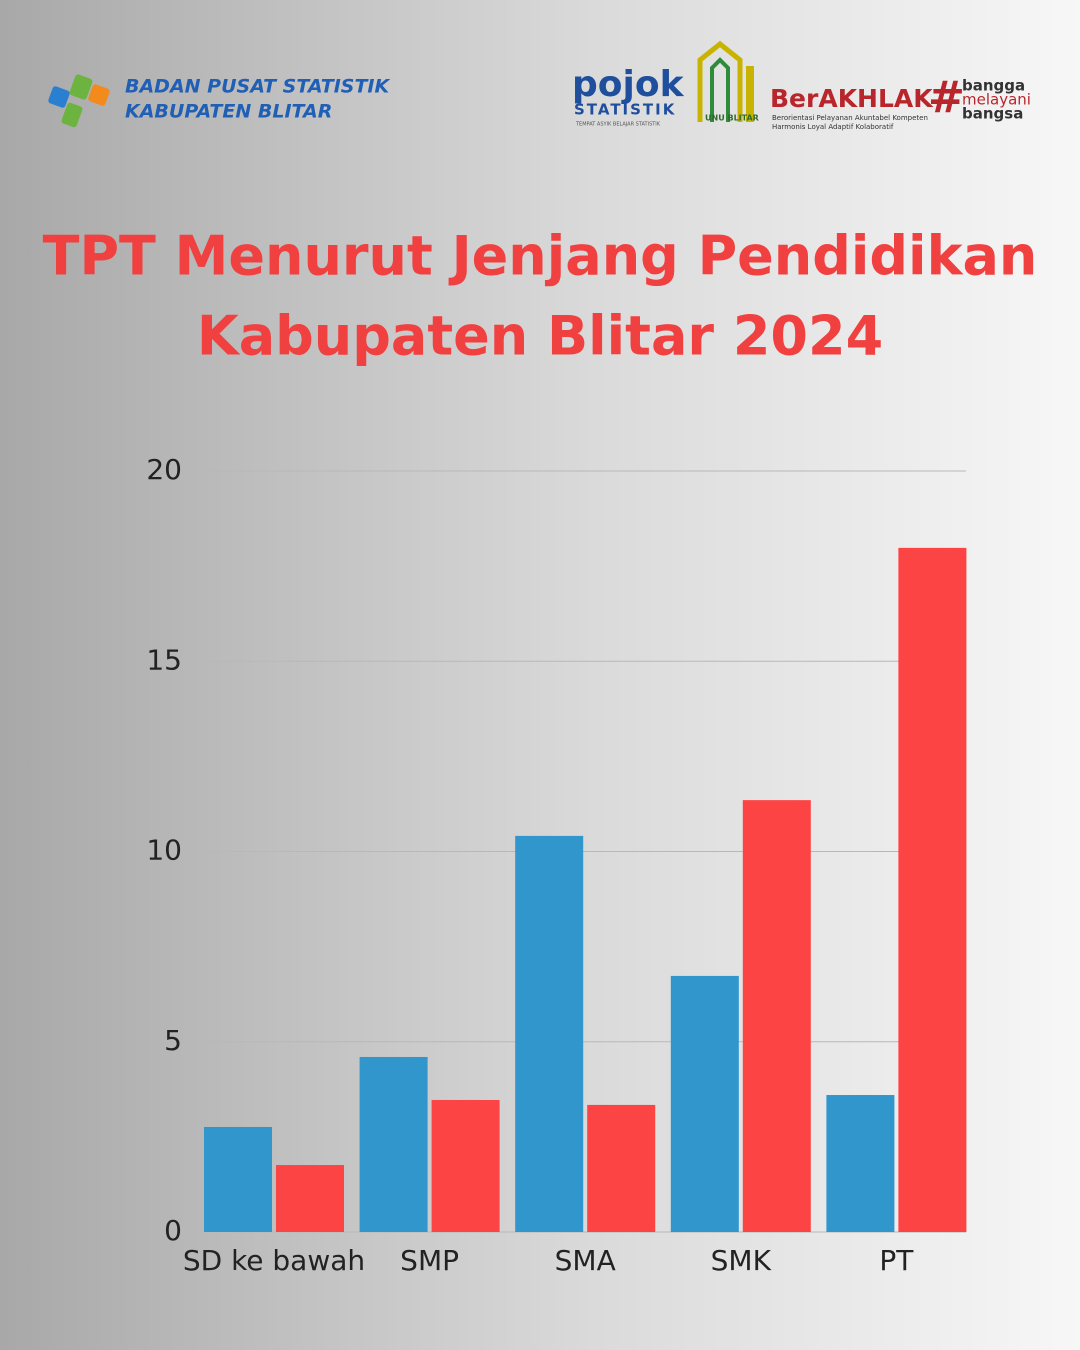 This screenshot has width=1080, height=1350. I want to click on y-tick-label: 10, so click(164, 850).